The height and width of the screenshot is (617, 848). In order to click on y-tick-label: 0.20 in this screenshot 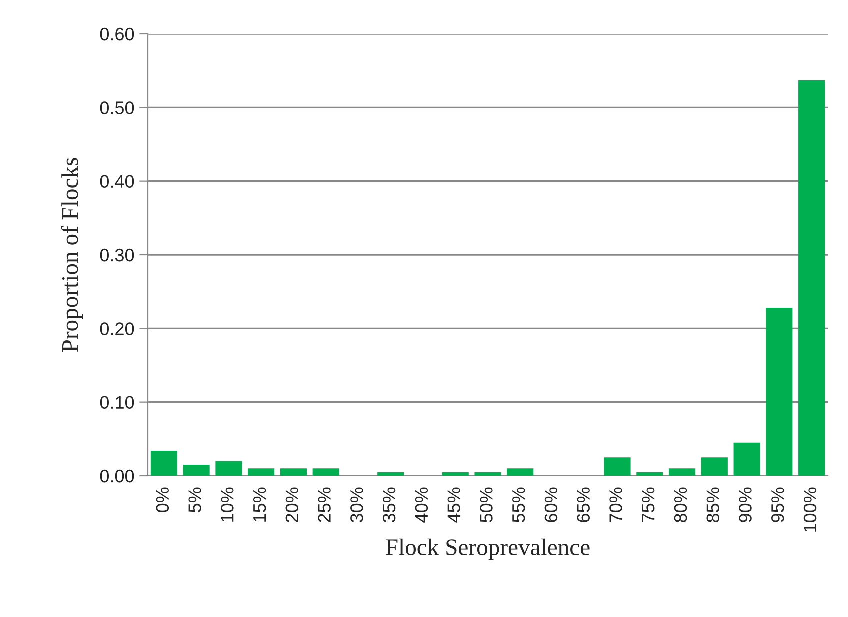, I will do `click(117, 329)`.